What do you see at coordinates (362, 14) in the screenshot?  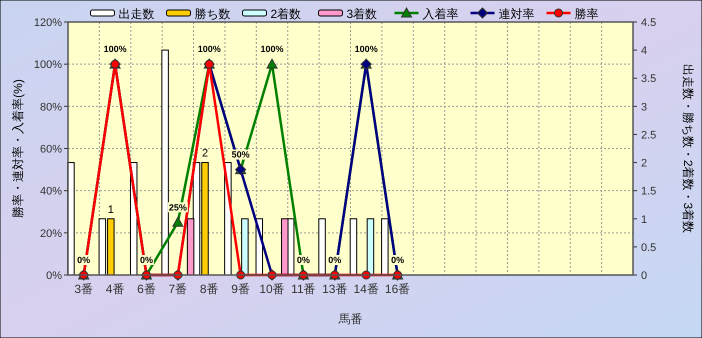 I see `legend-label: 3着数` at bounding box center [362, 14].